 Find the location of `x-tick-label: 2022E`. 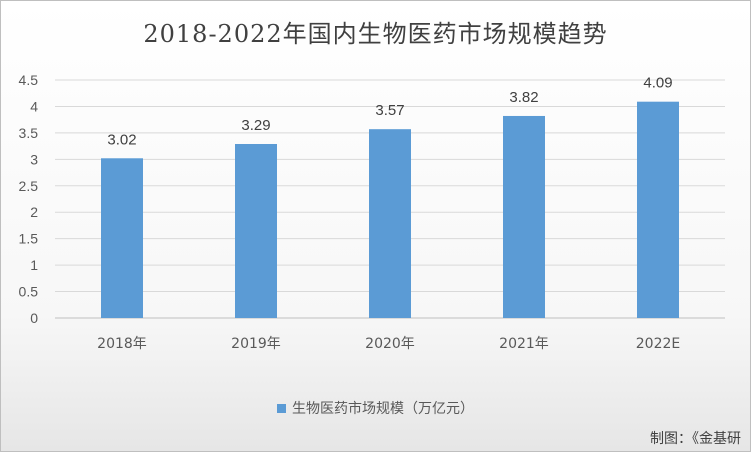

x-tick-label: 2022E is located at coordinates (658, 344).